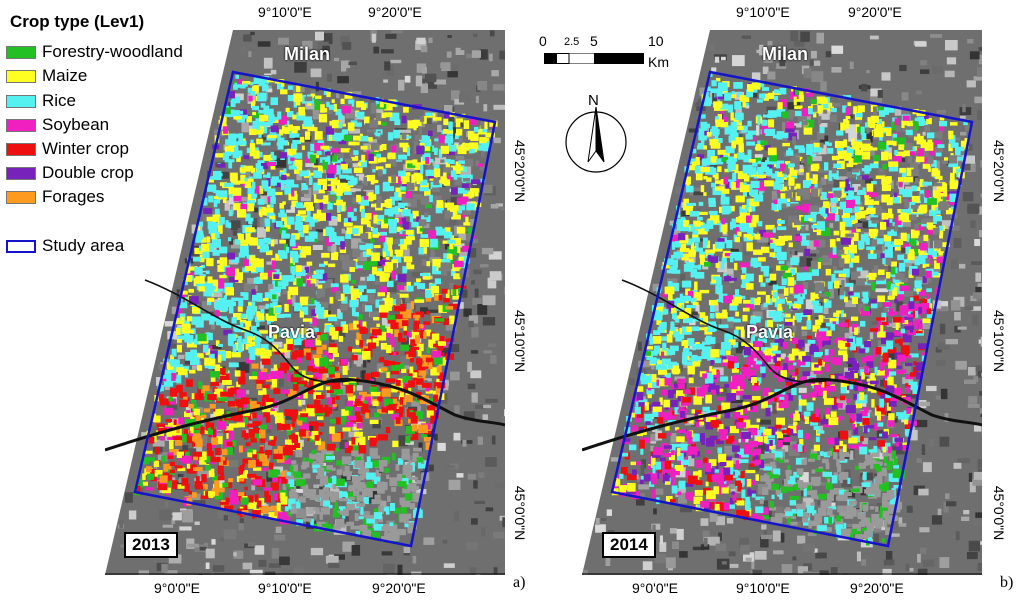  I want to click on scale-tick-label: 5, so click(594, 41).